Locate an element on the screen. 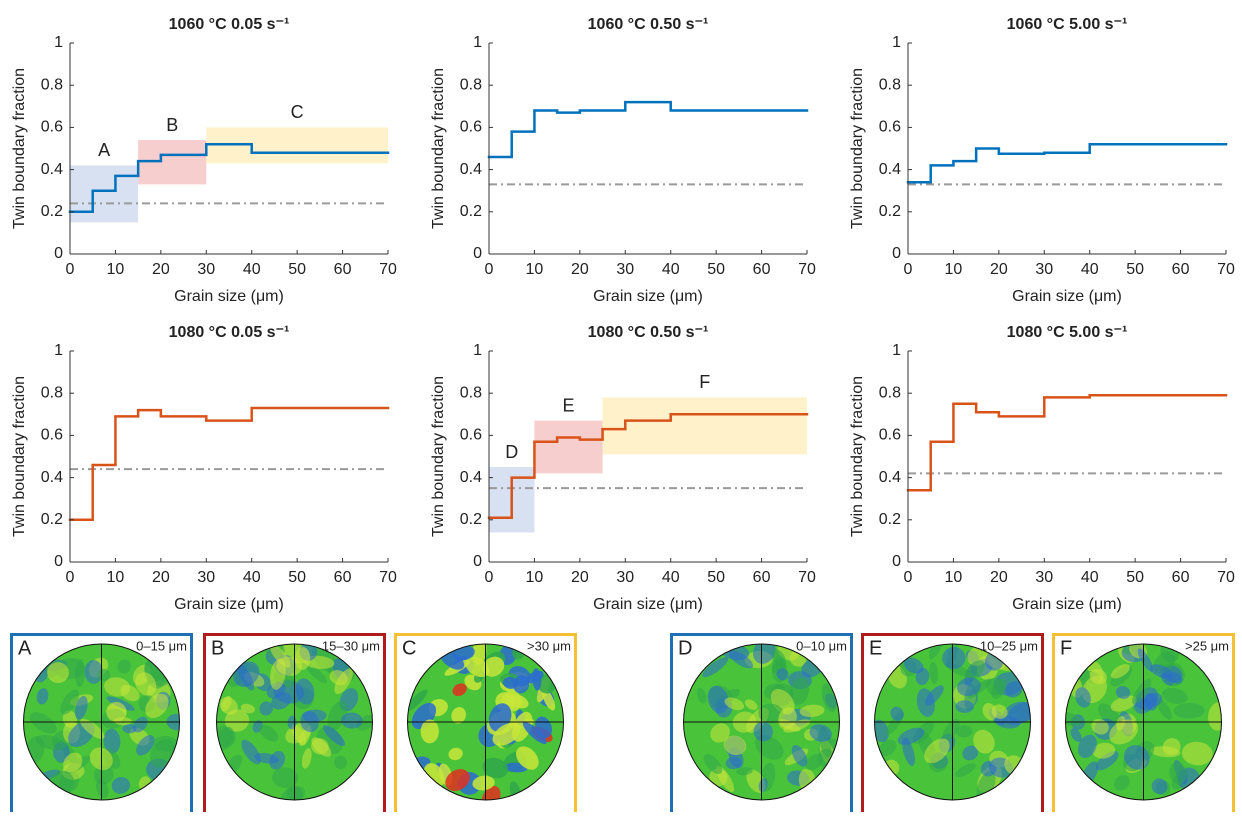  panel-letter: D is located at coordinates (685, 648).